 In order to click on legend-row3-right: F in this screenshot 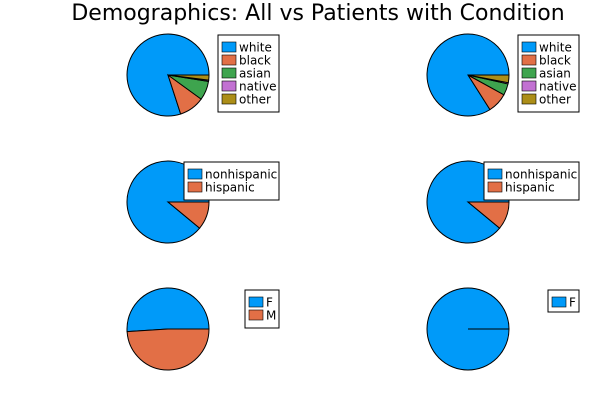, I will do `click(563, 301)`.